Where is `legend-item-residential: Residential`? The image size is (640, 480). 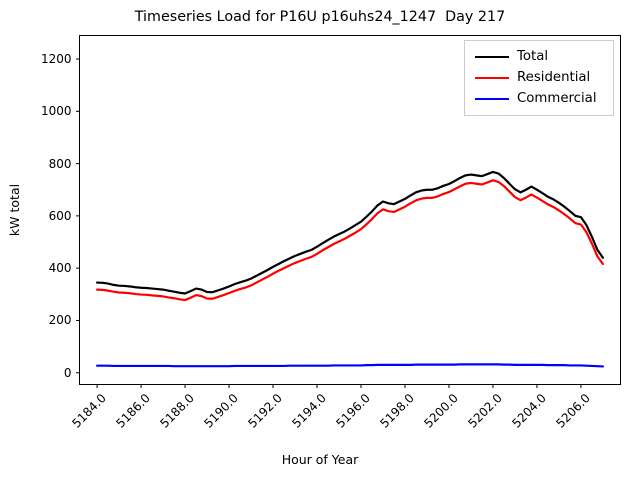 legend-item-residential: Residential is located at coordinates (539, 77).